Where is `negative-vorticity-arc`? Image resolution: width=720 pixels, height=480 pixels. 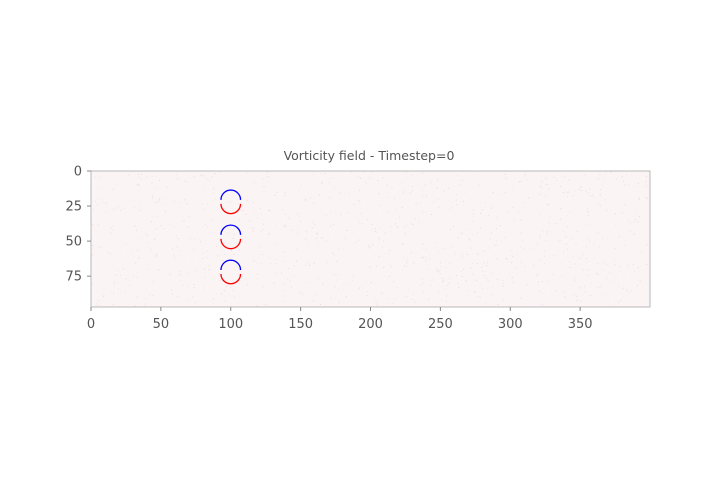
negative-vorticity-arc is located at coordinates (231, 265).